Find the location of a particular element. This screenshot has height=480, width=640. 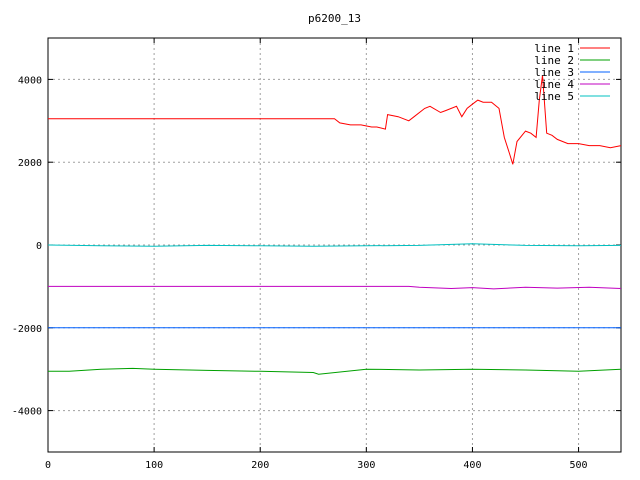

y-tick-label: 2000 is located at coordinates (30, 163).